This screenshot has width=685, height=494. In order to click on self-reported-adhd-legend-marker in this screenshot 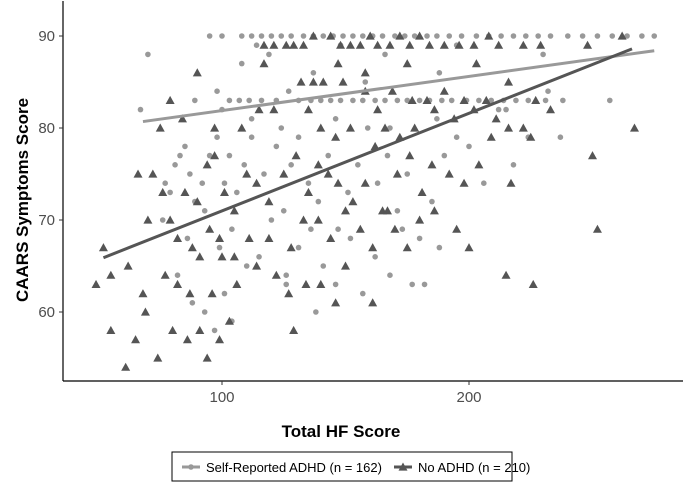, I will do `click(191, 467)`.